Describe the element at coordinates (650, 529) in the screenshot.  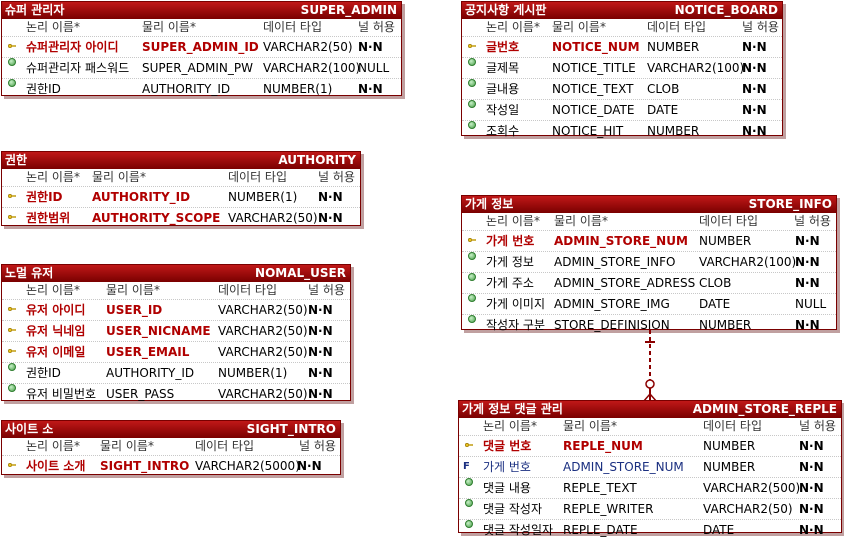
I see `attribute-row: 댓글 작성일자 REPLE_DATE DATE N·N` at that location.